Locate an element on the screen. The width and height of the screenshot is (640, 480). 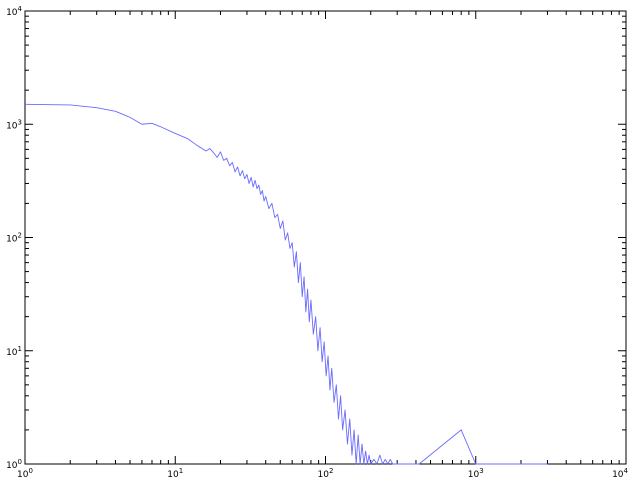
y-tick-label: 10⁰ is located at coordinates (14, 464).